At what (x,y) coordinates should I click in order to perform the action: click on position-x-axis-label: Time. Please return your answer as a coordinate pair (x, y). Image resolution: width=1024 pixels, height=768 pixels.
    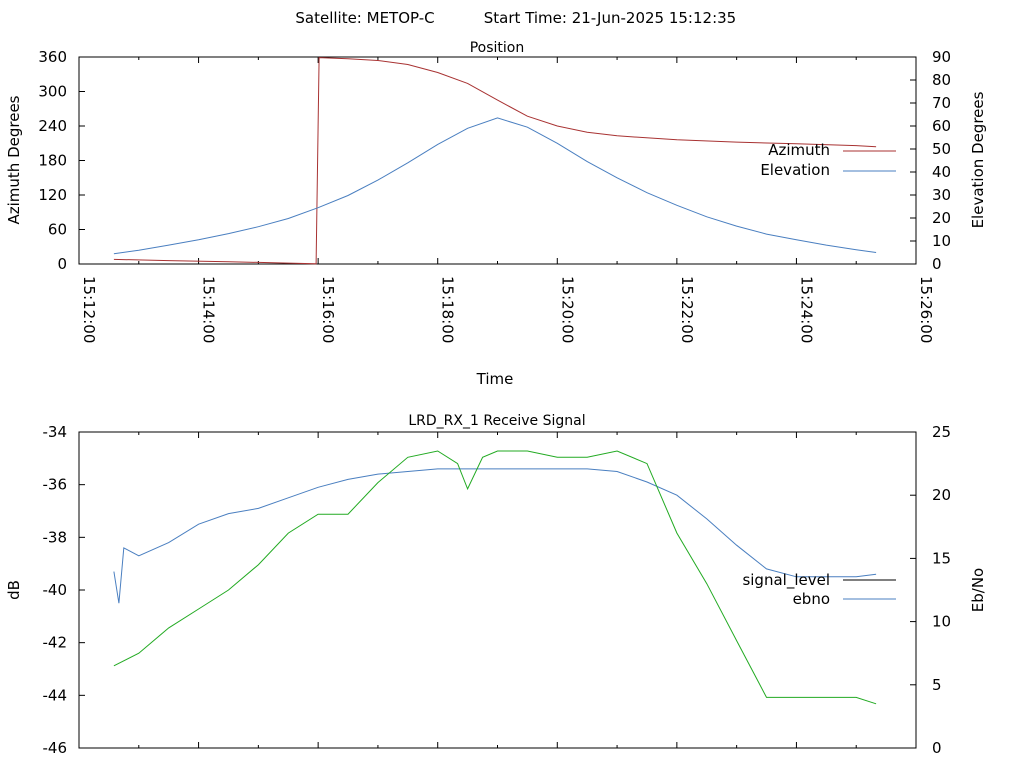
    Looking at the image, I should click on (495, 379).